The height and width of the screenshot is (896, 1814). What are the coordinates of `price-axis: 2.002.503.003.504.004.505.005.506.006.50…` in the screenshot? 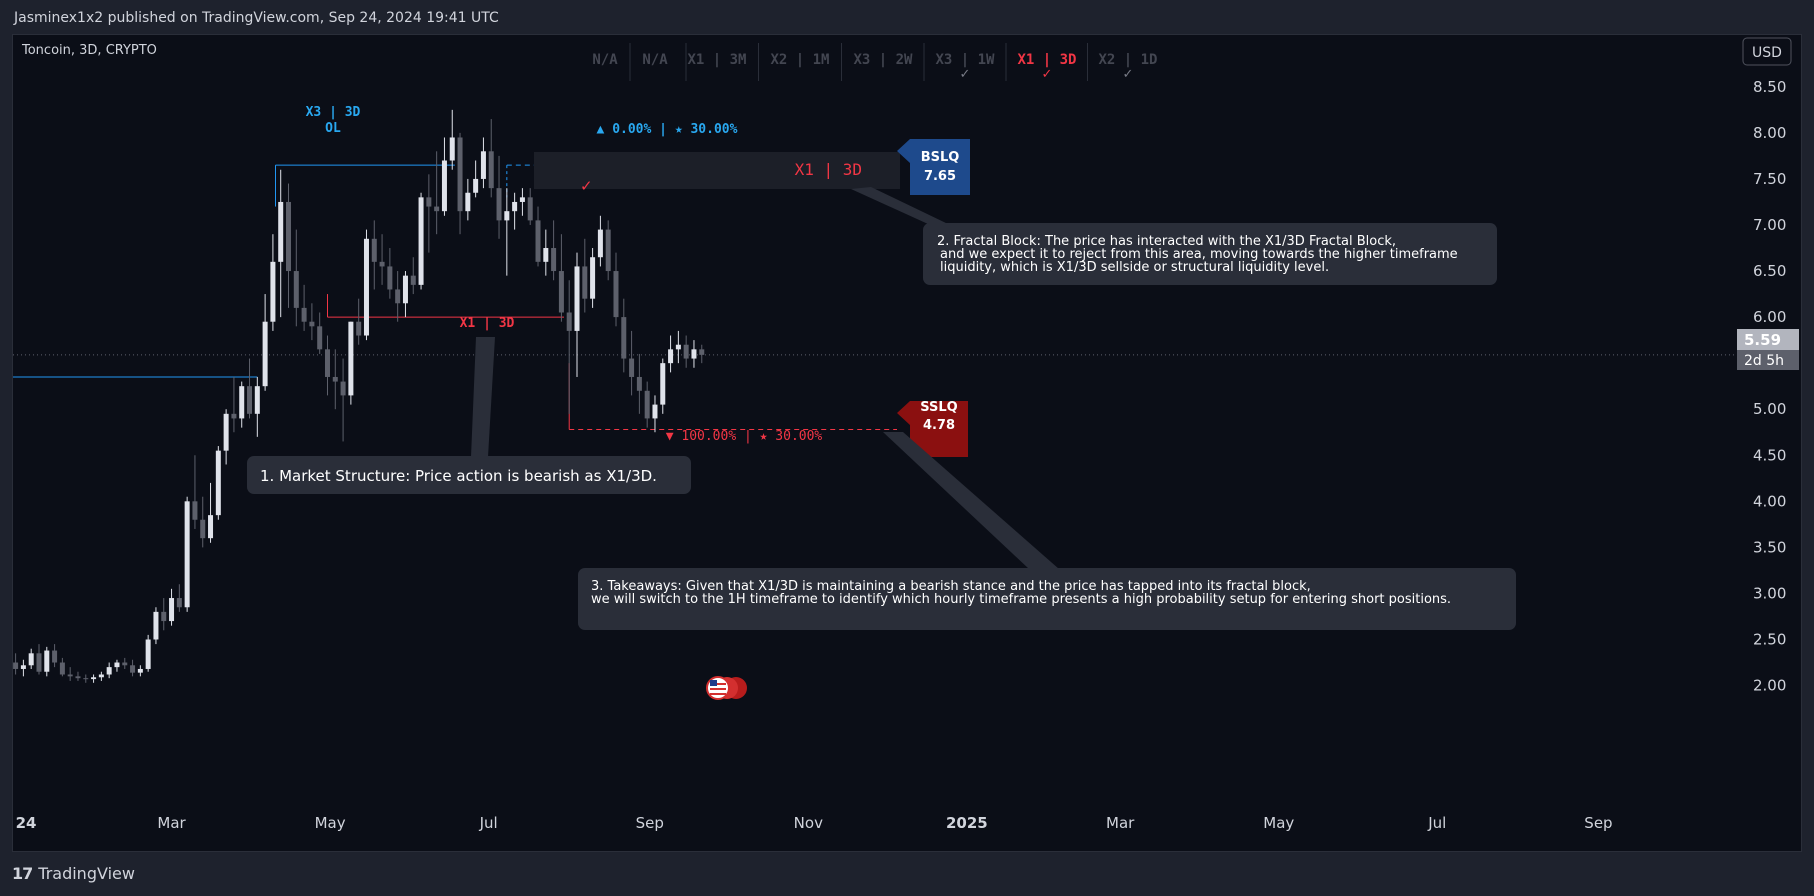 It's located at (1769, 386).